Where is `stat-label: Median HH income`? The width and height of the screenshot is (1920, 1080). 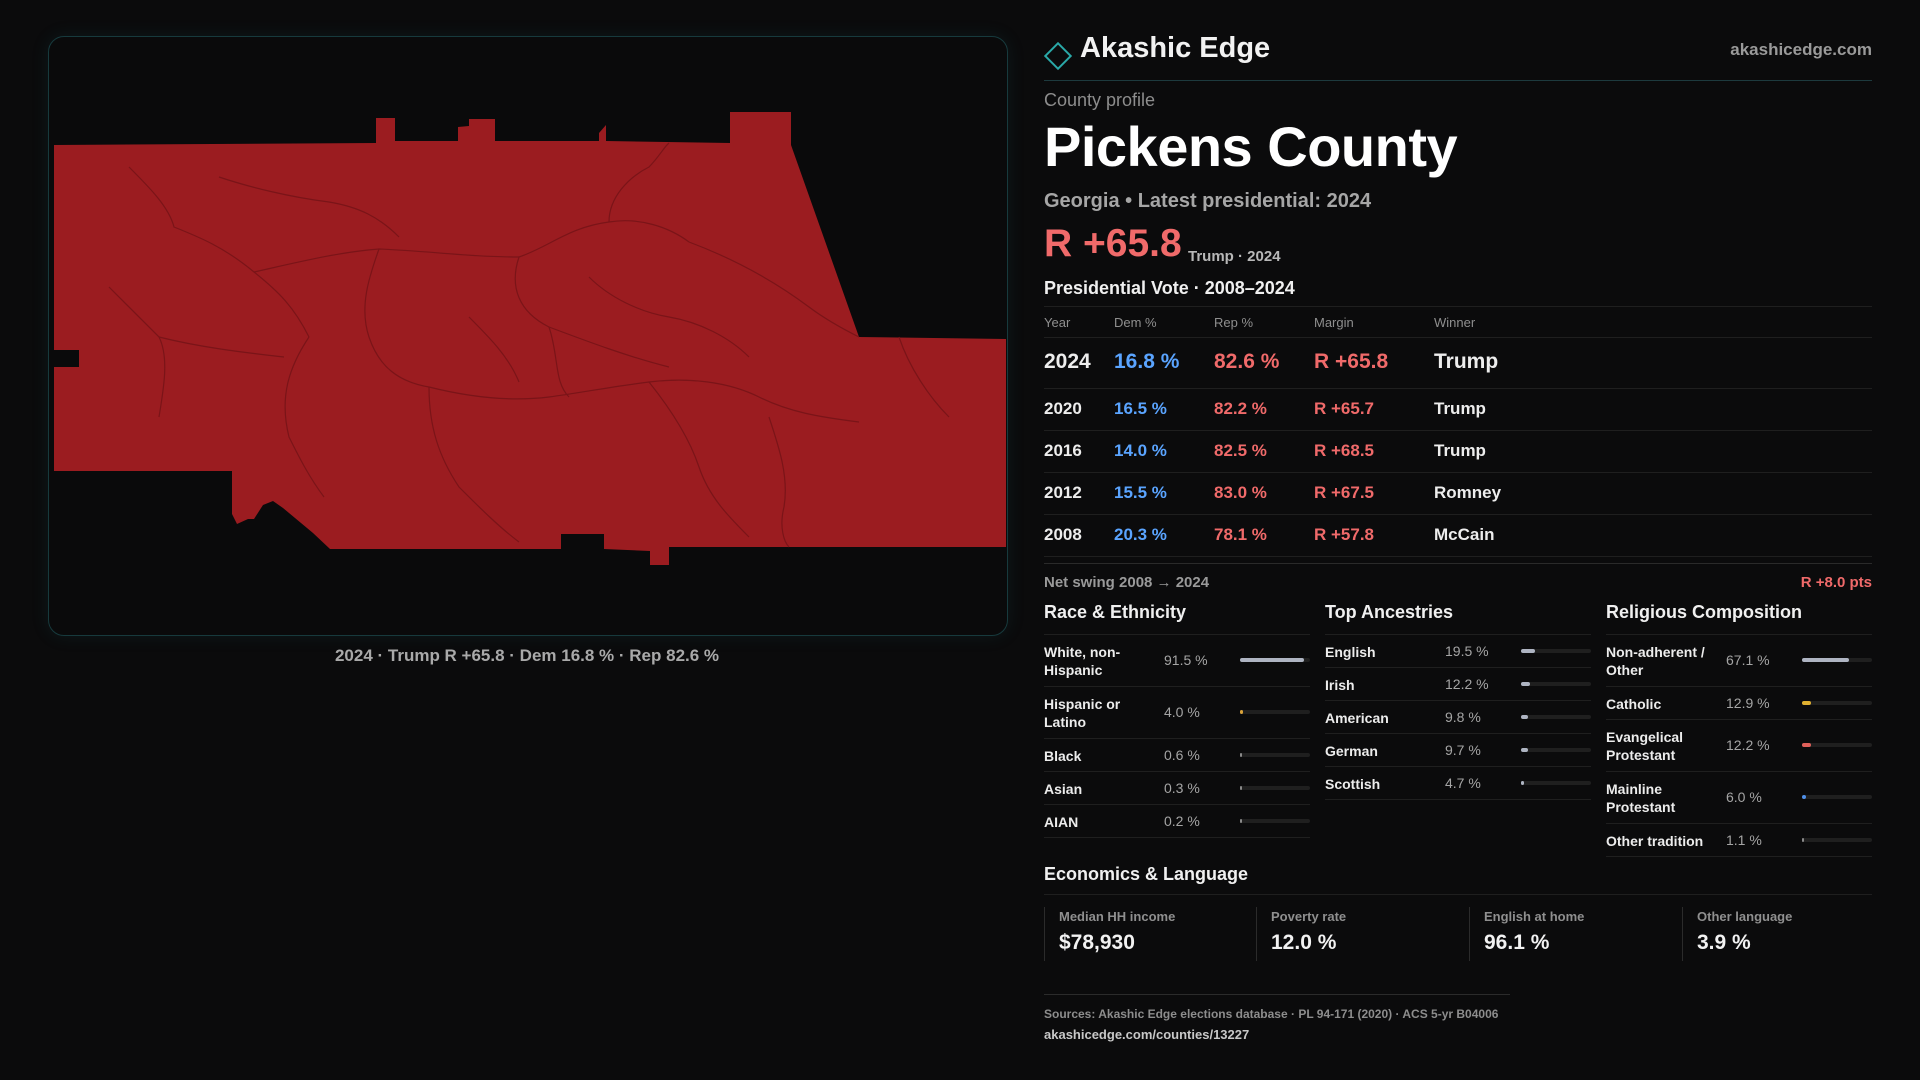 stat-label: Median HH income is located at coordinates (1117, 916).